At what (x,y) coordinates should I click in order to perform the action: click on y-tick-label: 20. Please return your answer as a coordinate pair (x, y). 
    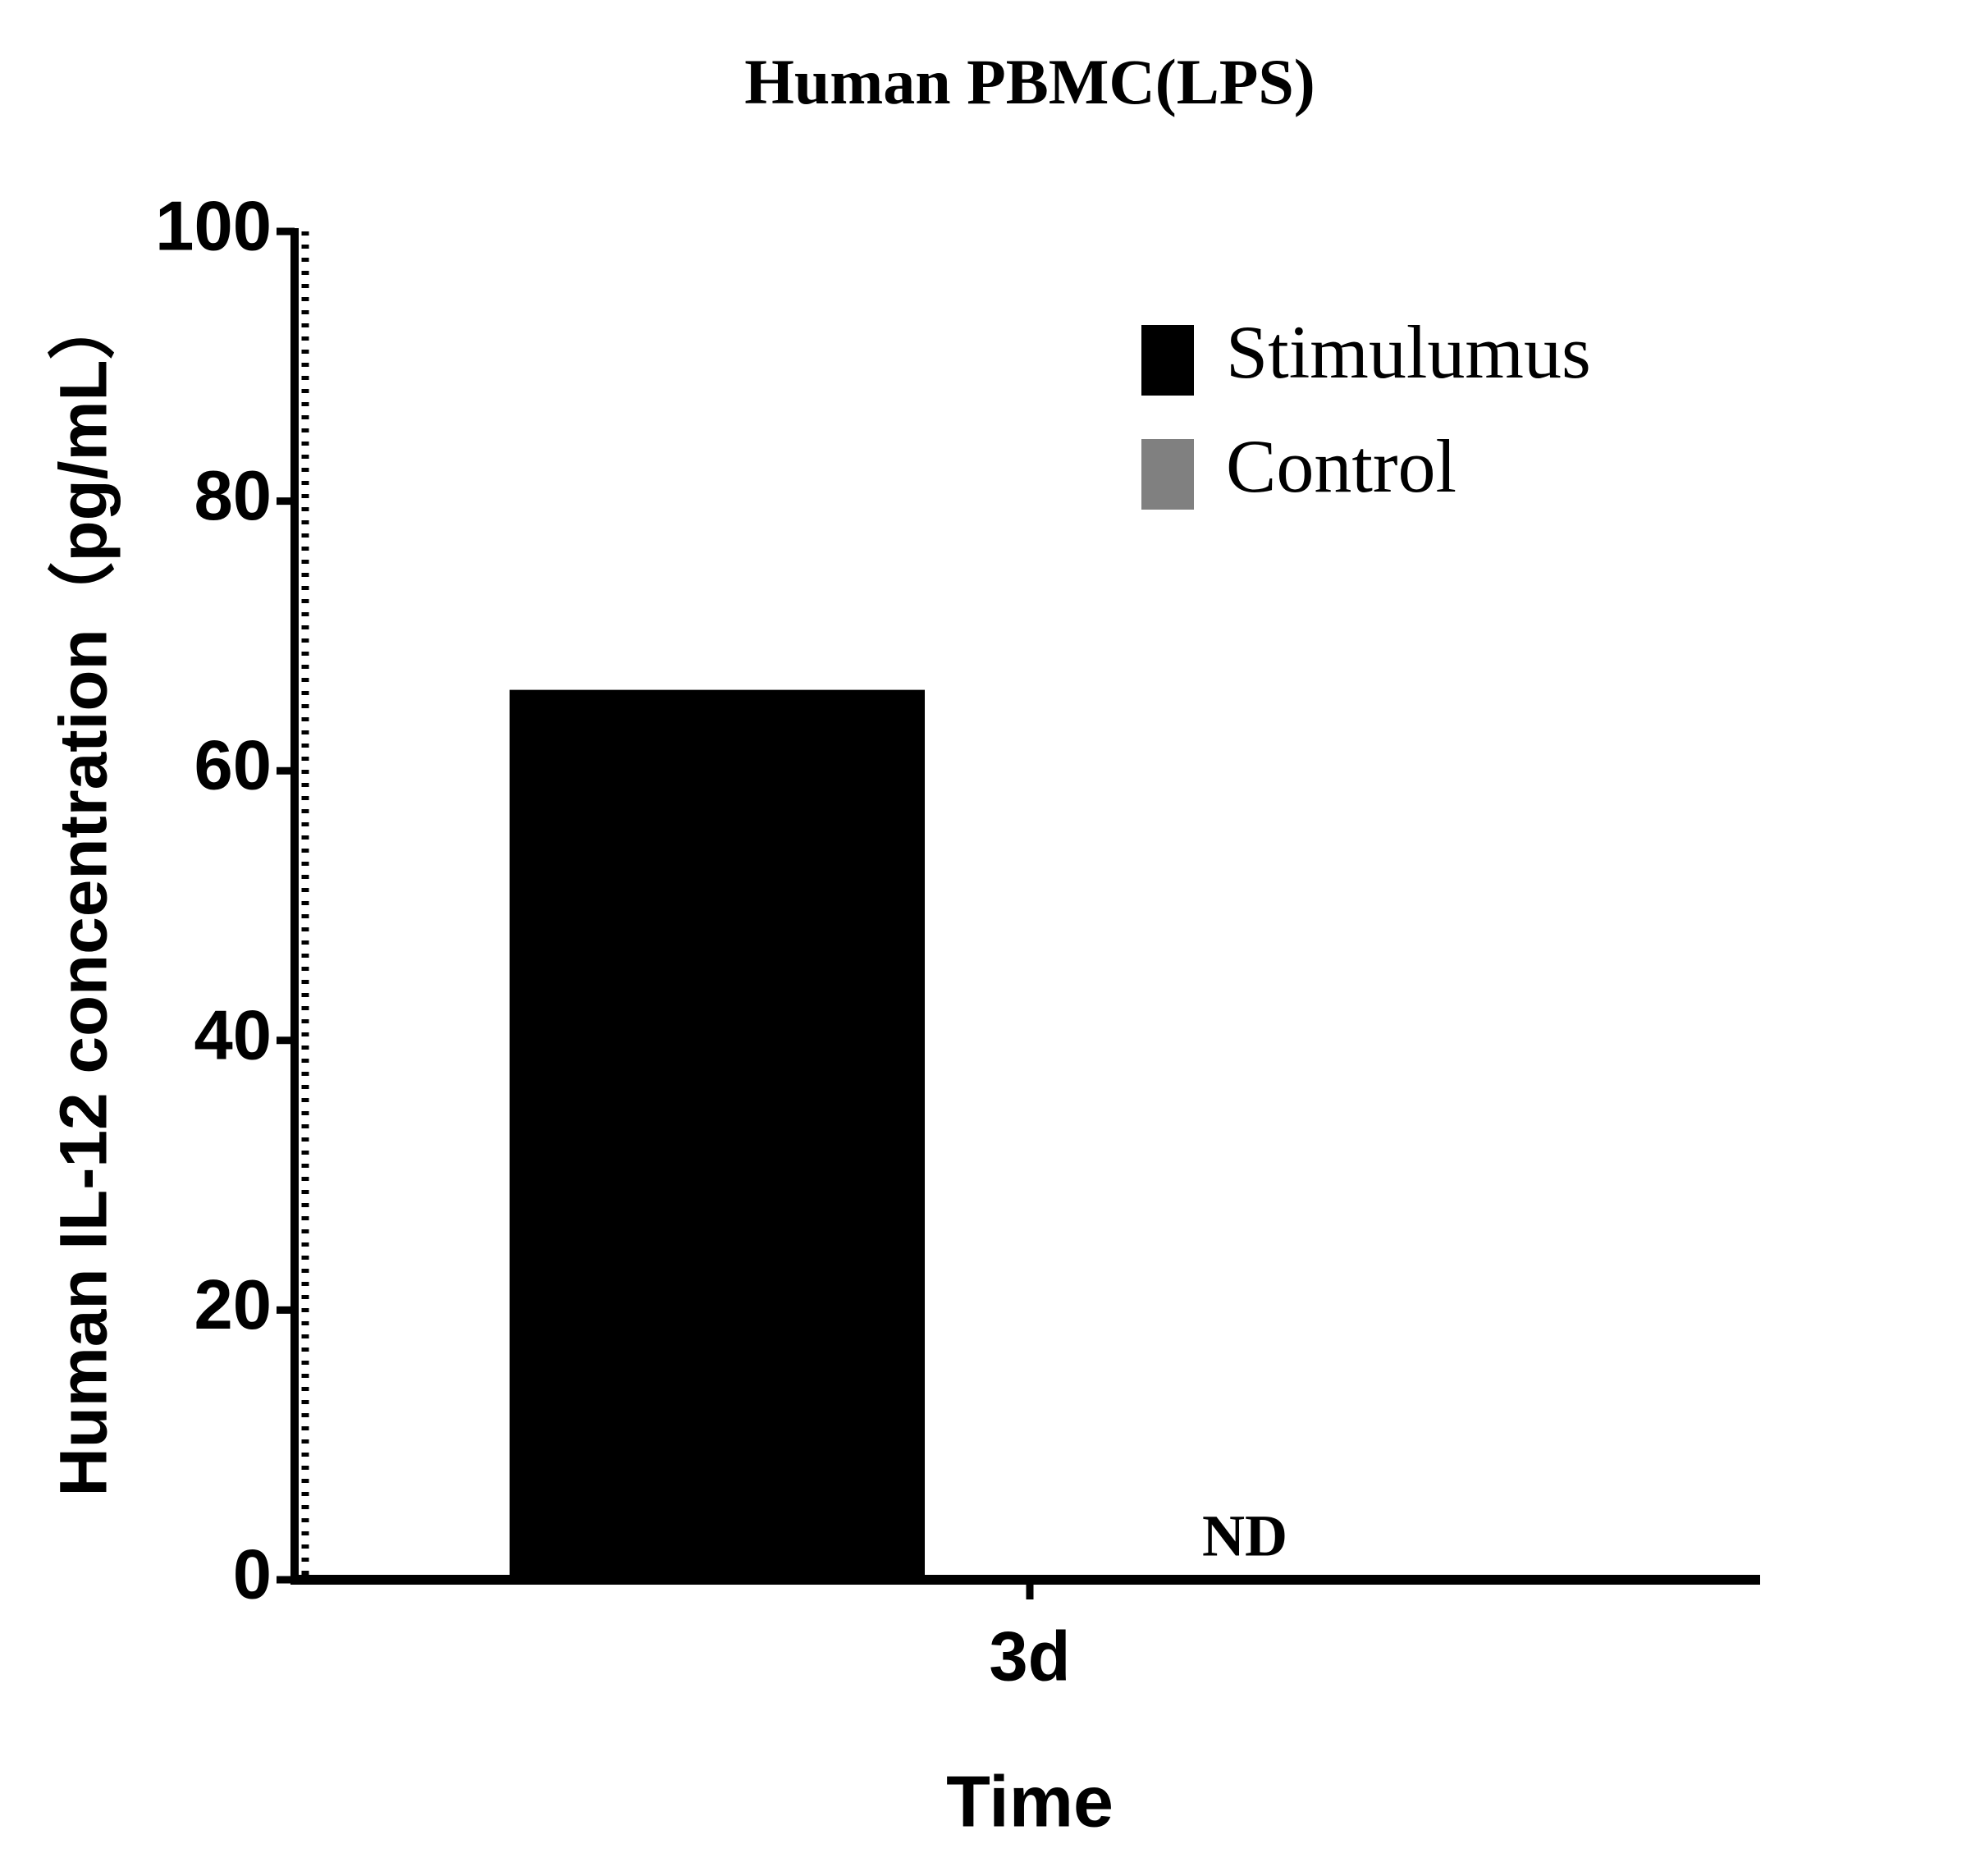
    Looking at the image, I should click on (233, 1305).